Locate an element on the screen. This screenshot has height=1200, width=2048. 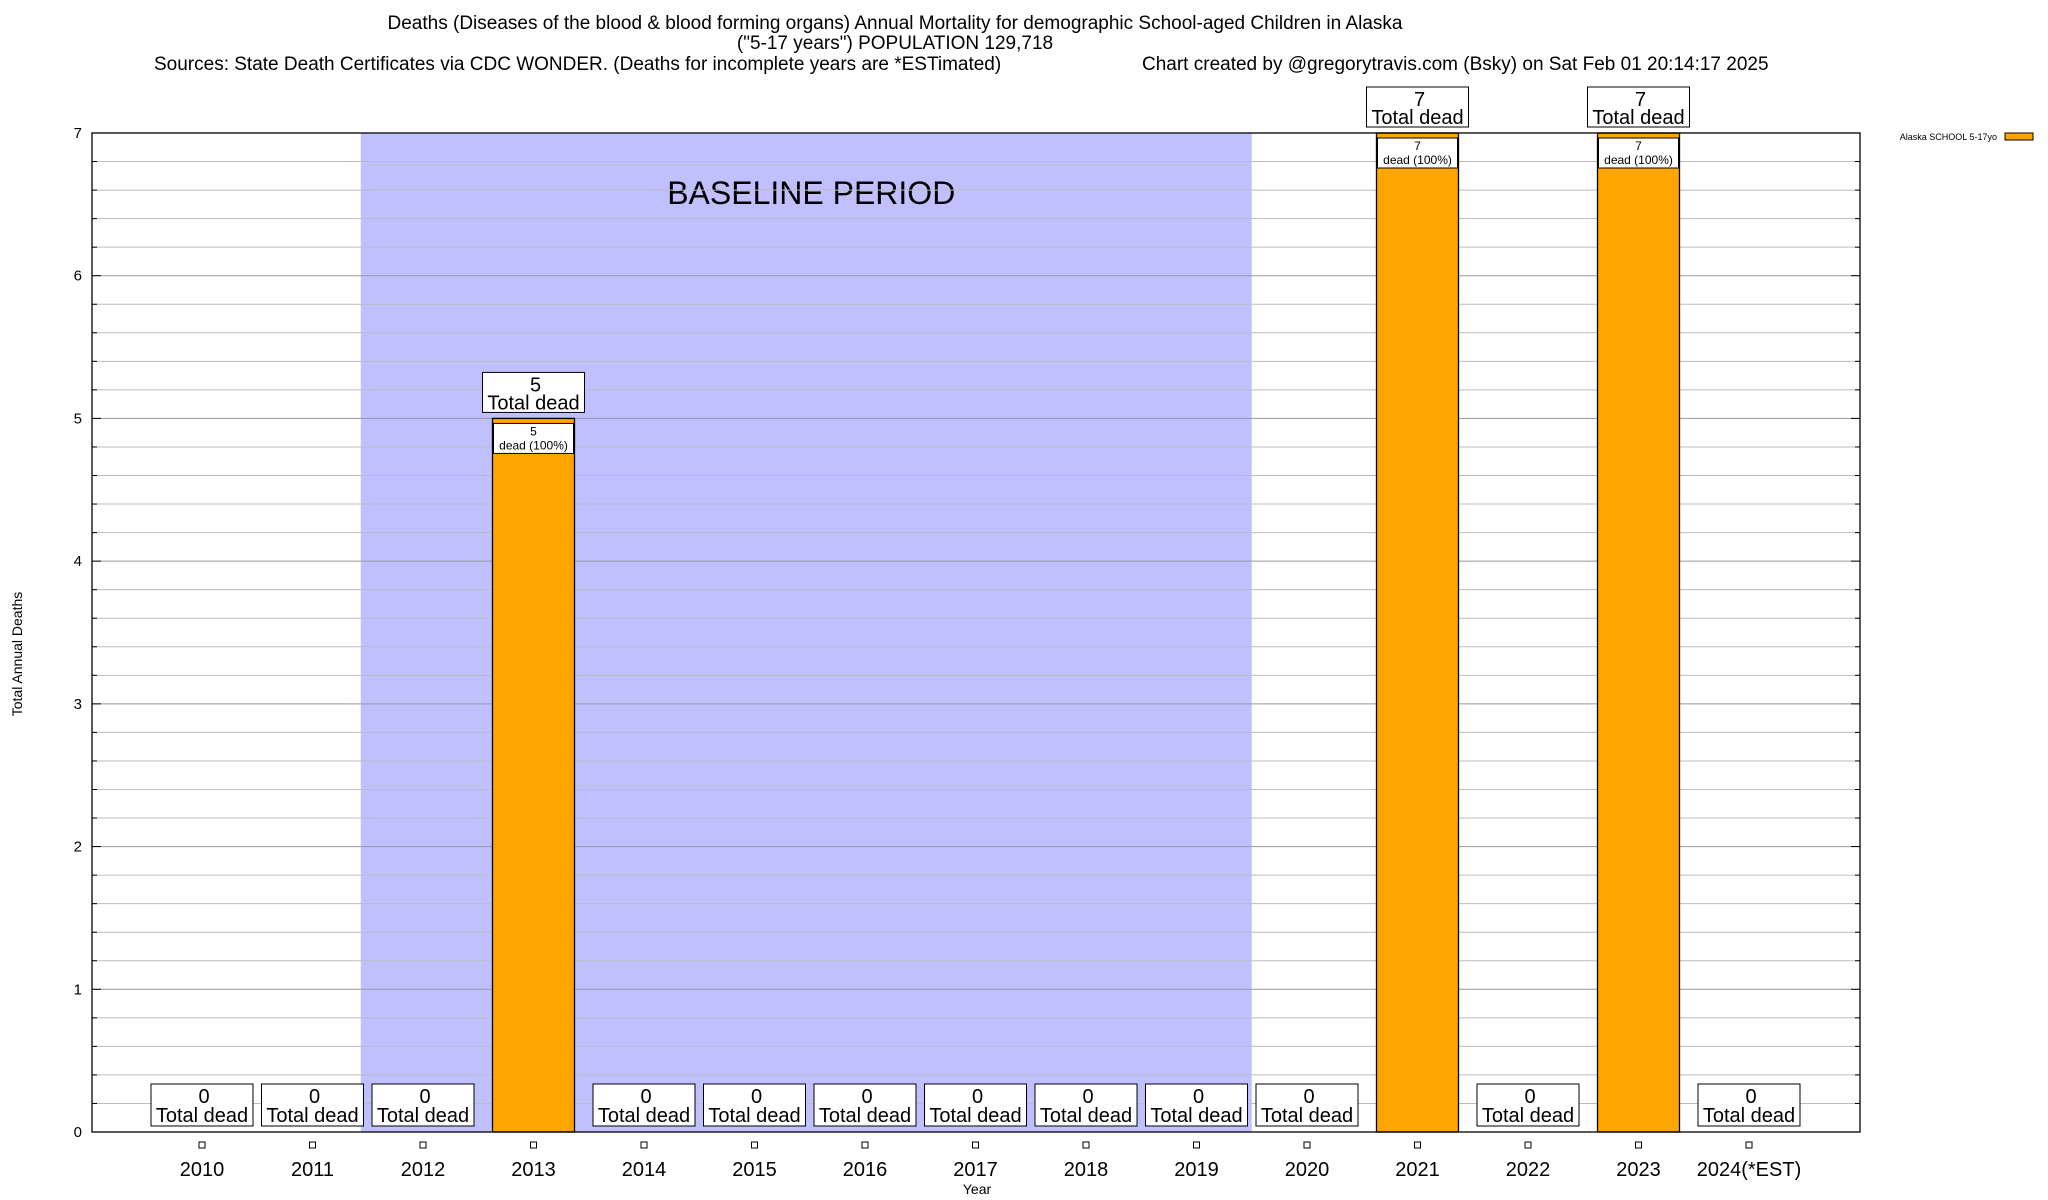
total-value: 5 is located at coordinates (535, 385).